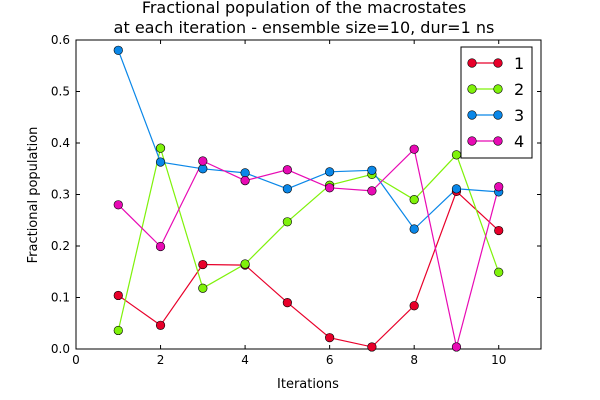 Image resolution: width=600 pixels, height=400 pixels. What do you see at coordinates (414, 360) in the screenshot?
I see `x-tick-label: 8` at bounding box center [414, 360].